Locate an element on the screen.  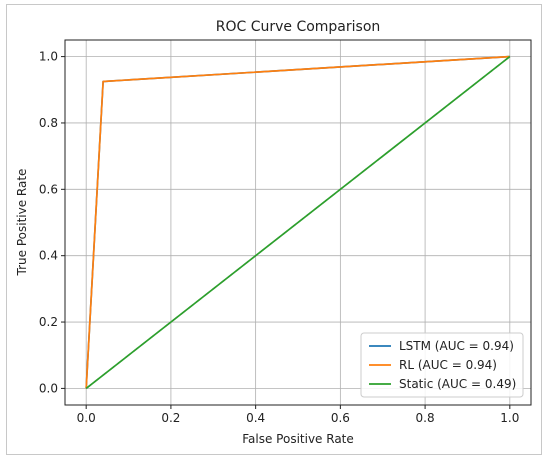
x-tick-label: 0.2 is located at coordinates (170, 418).